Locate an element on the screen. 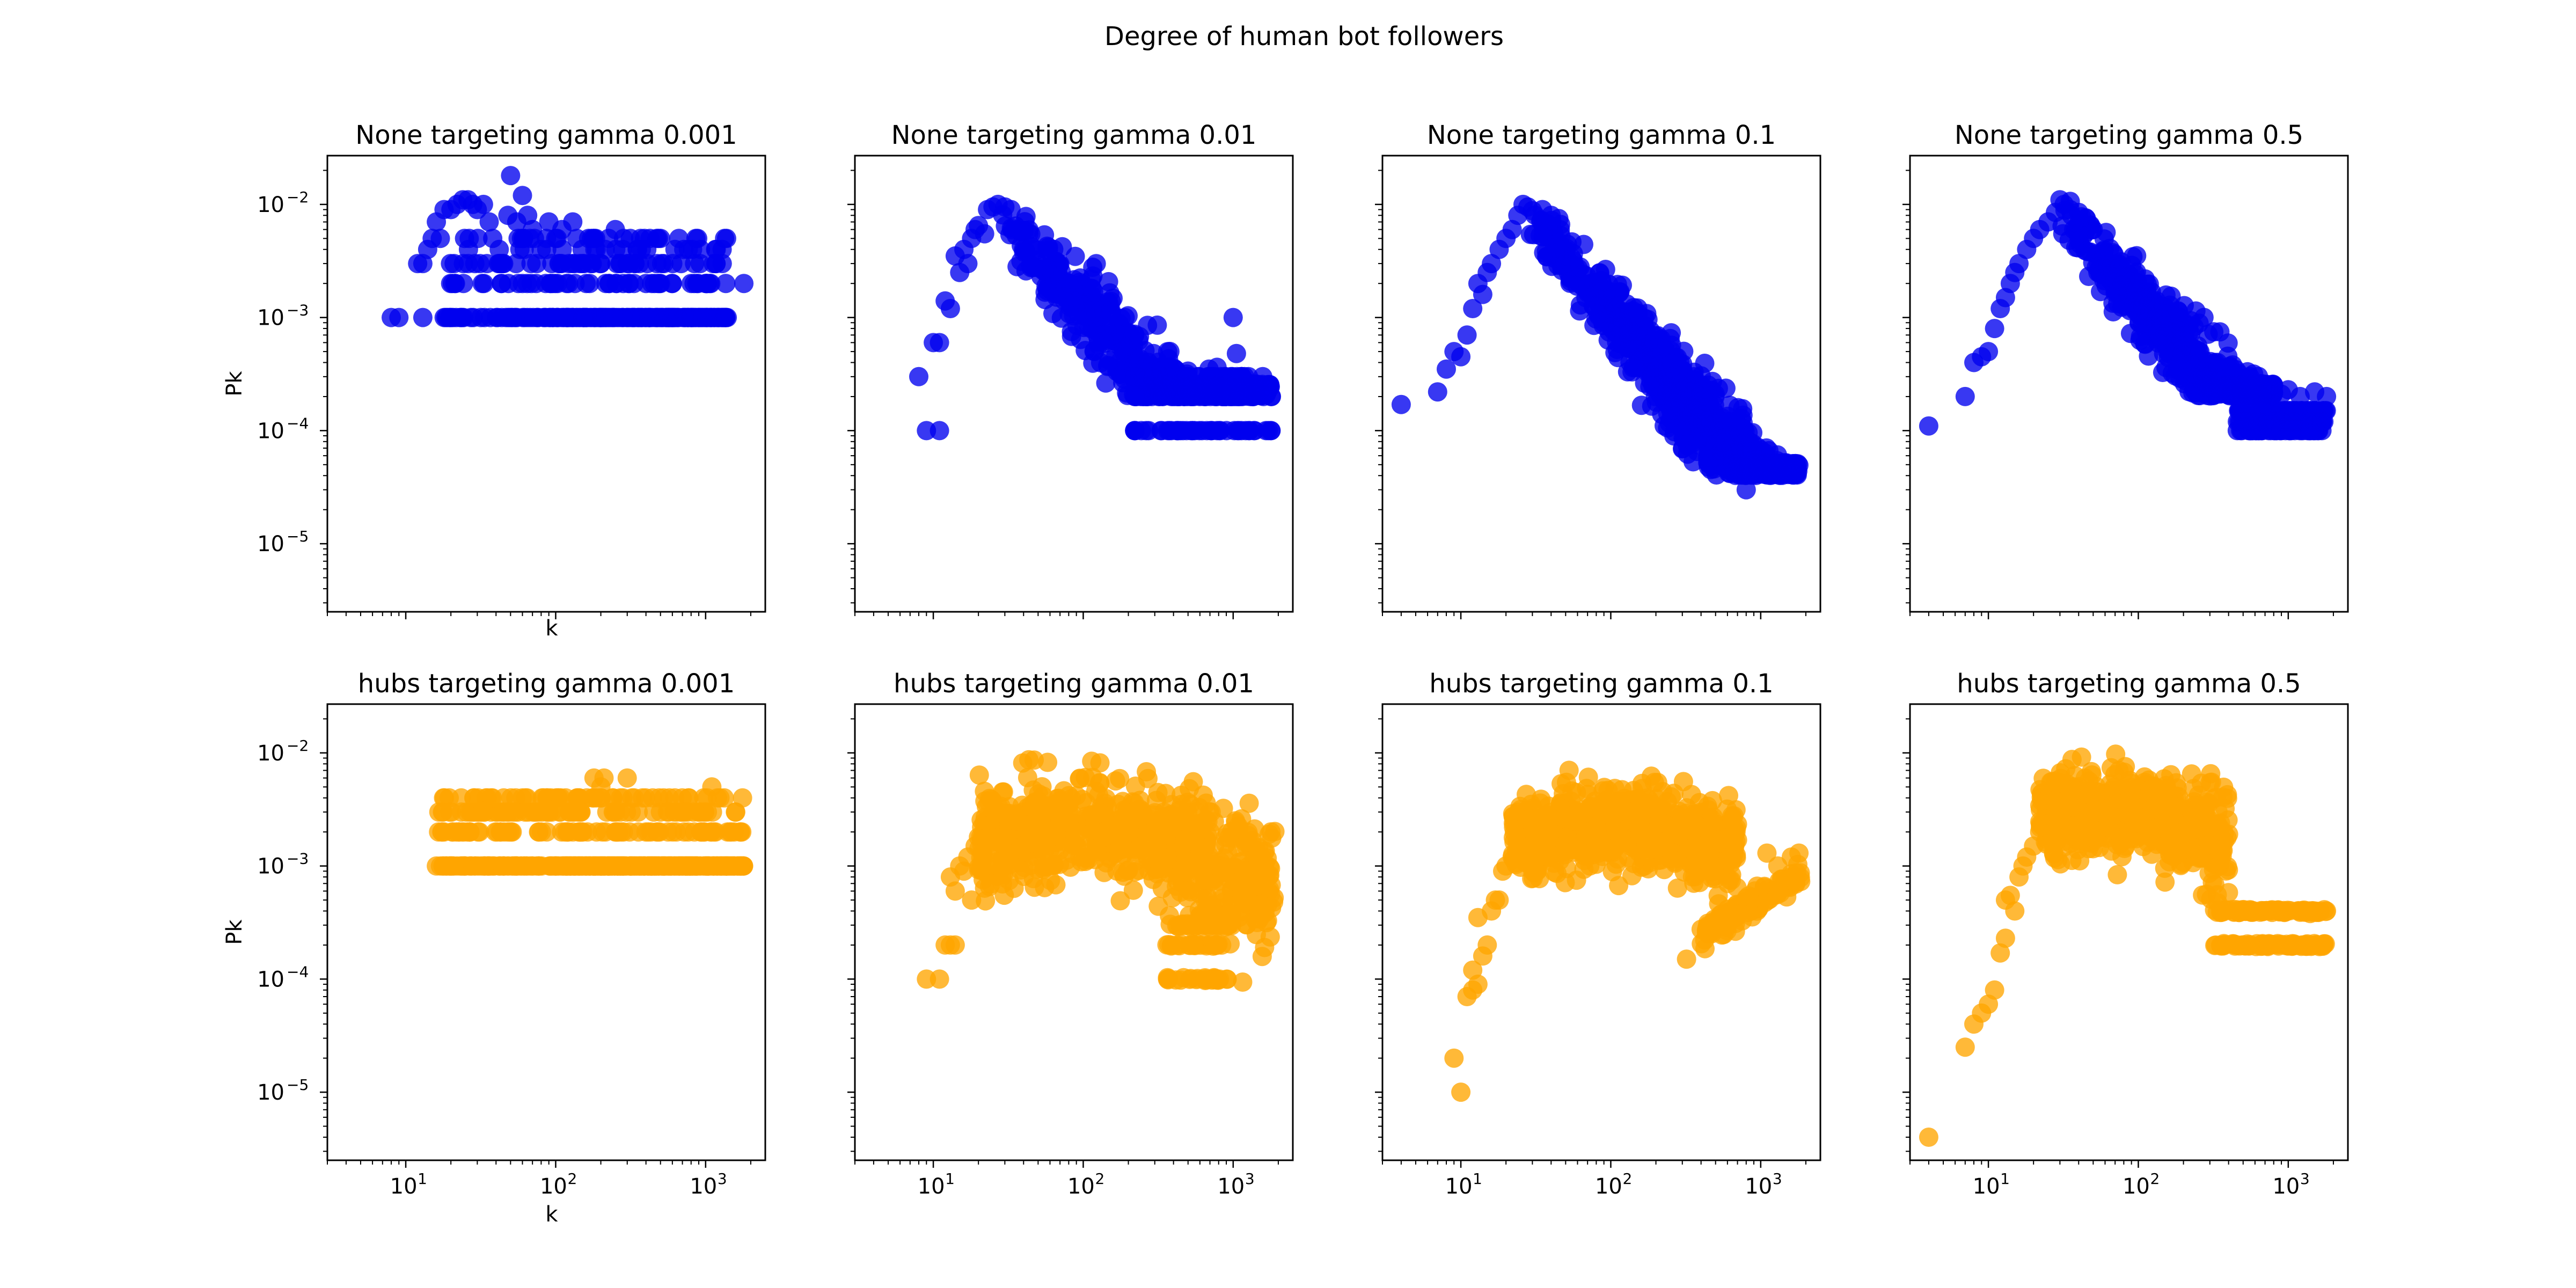 The width and height of the screenshot is (2576, 1288). subplot-3: None targeting gamma 0.1 is located at coordinates (1598, 369).